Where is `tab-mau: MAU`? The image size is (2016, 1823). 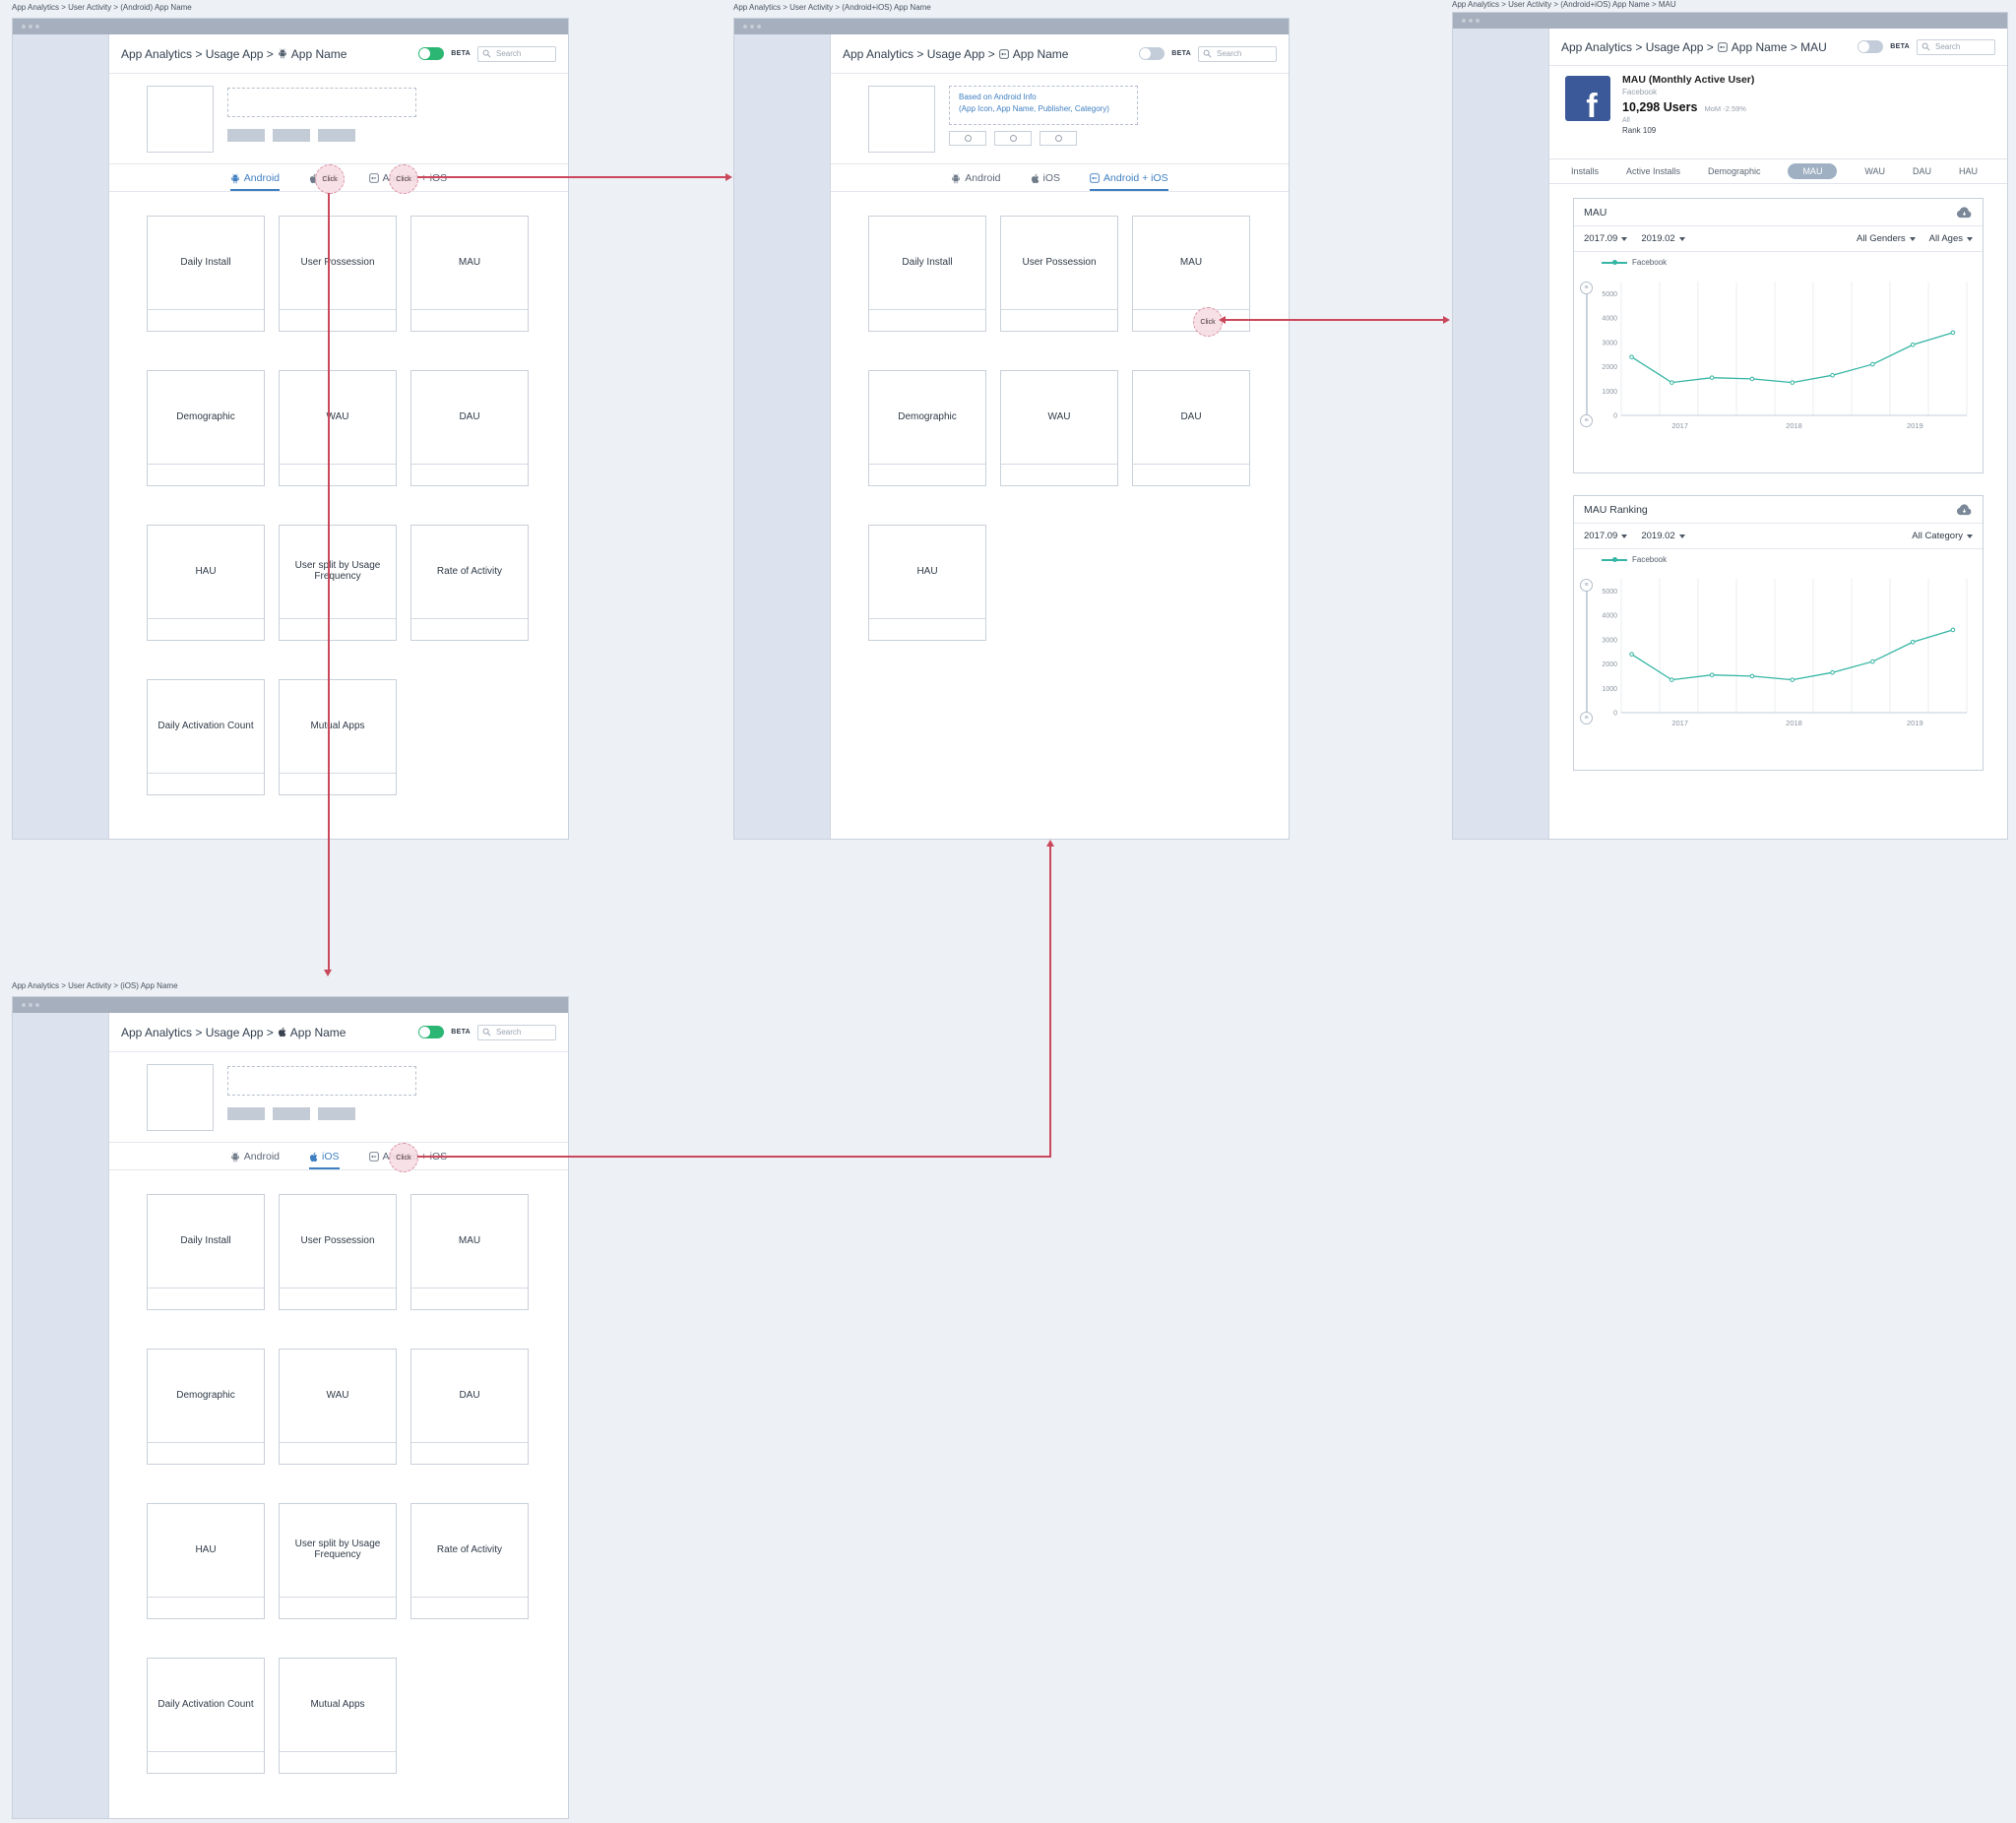
tab-mau: MAU is located at coordinates (1813, 171).